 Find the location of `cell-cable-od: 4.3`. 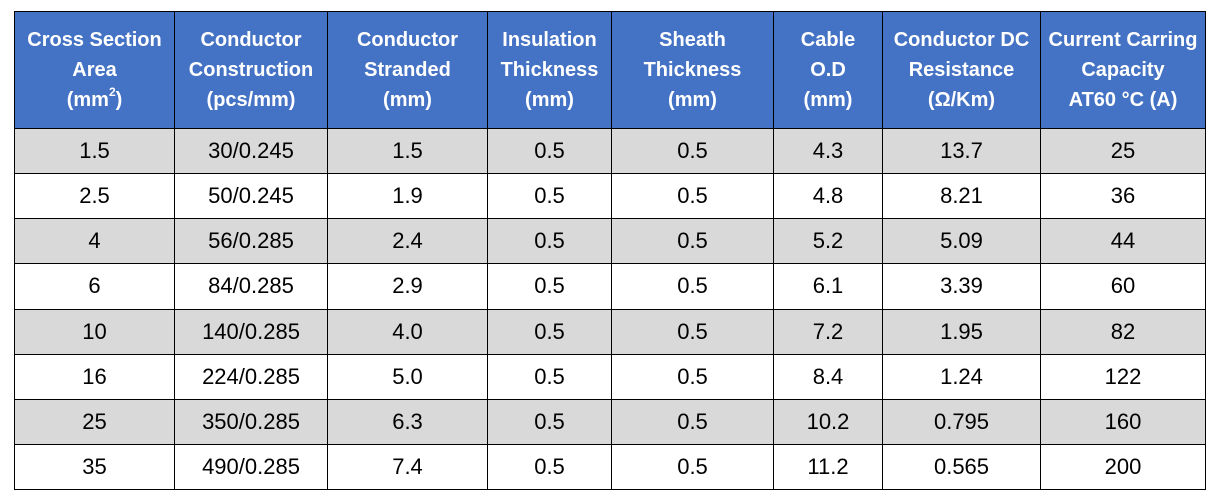

cell-cable-od: 4.3 is located at coordinates (828, 151).